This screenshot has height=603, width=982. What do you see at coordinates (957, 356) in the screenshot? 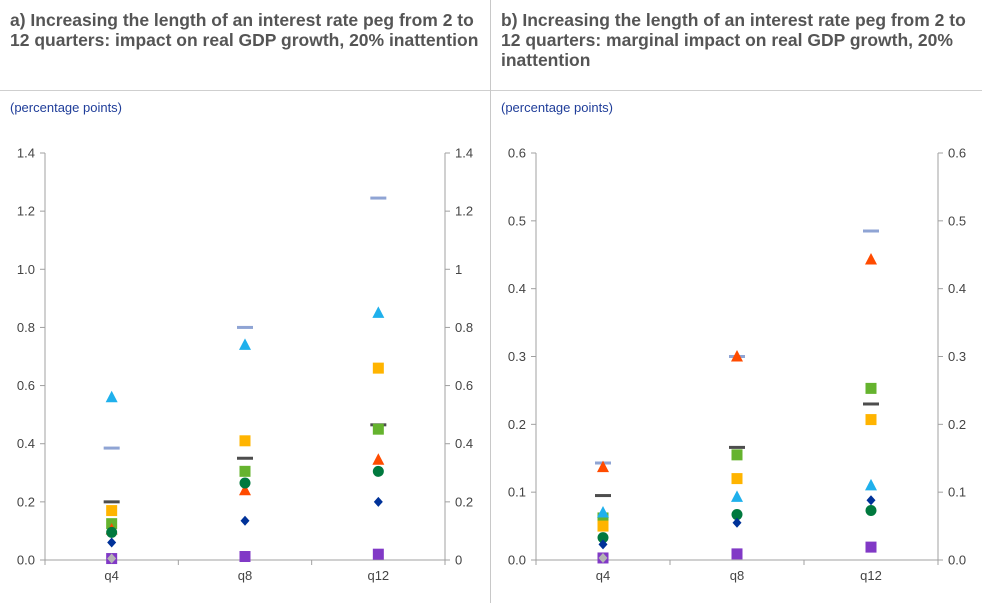
I see `y-tick-label-right: 0.3` at bounding box center [957, 356].